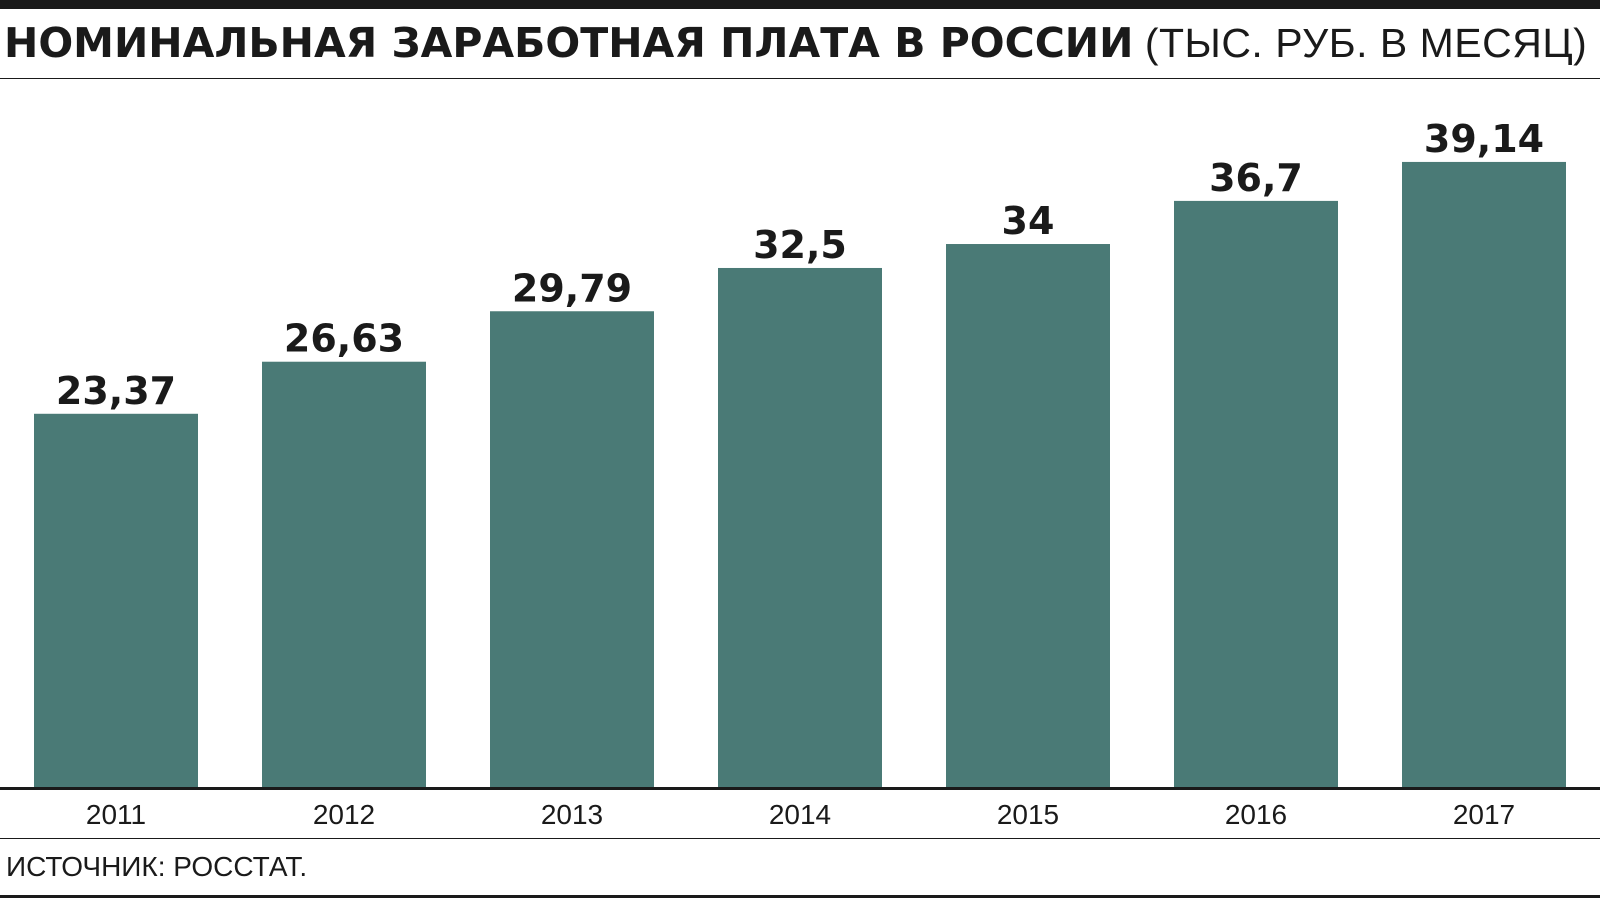  I want to click on data-label-2014: 32,5, so click(800, 245).